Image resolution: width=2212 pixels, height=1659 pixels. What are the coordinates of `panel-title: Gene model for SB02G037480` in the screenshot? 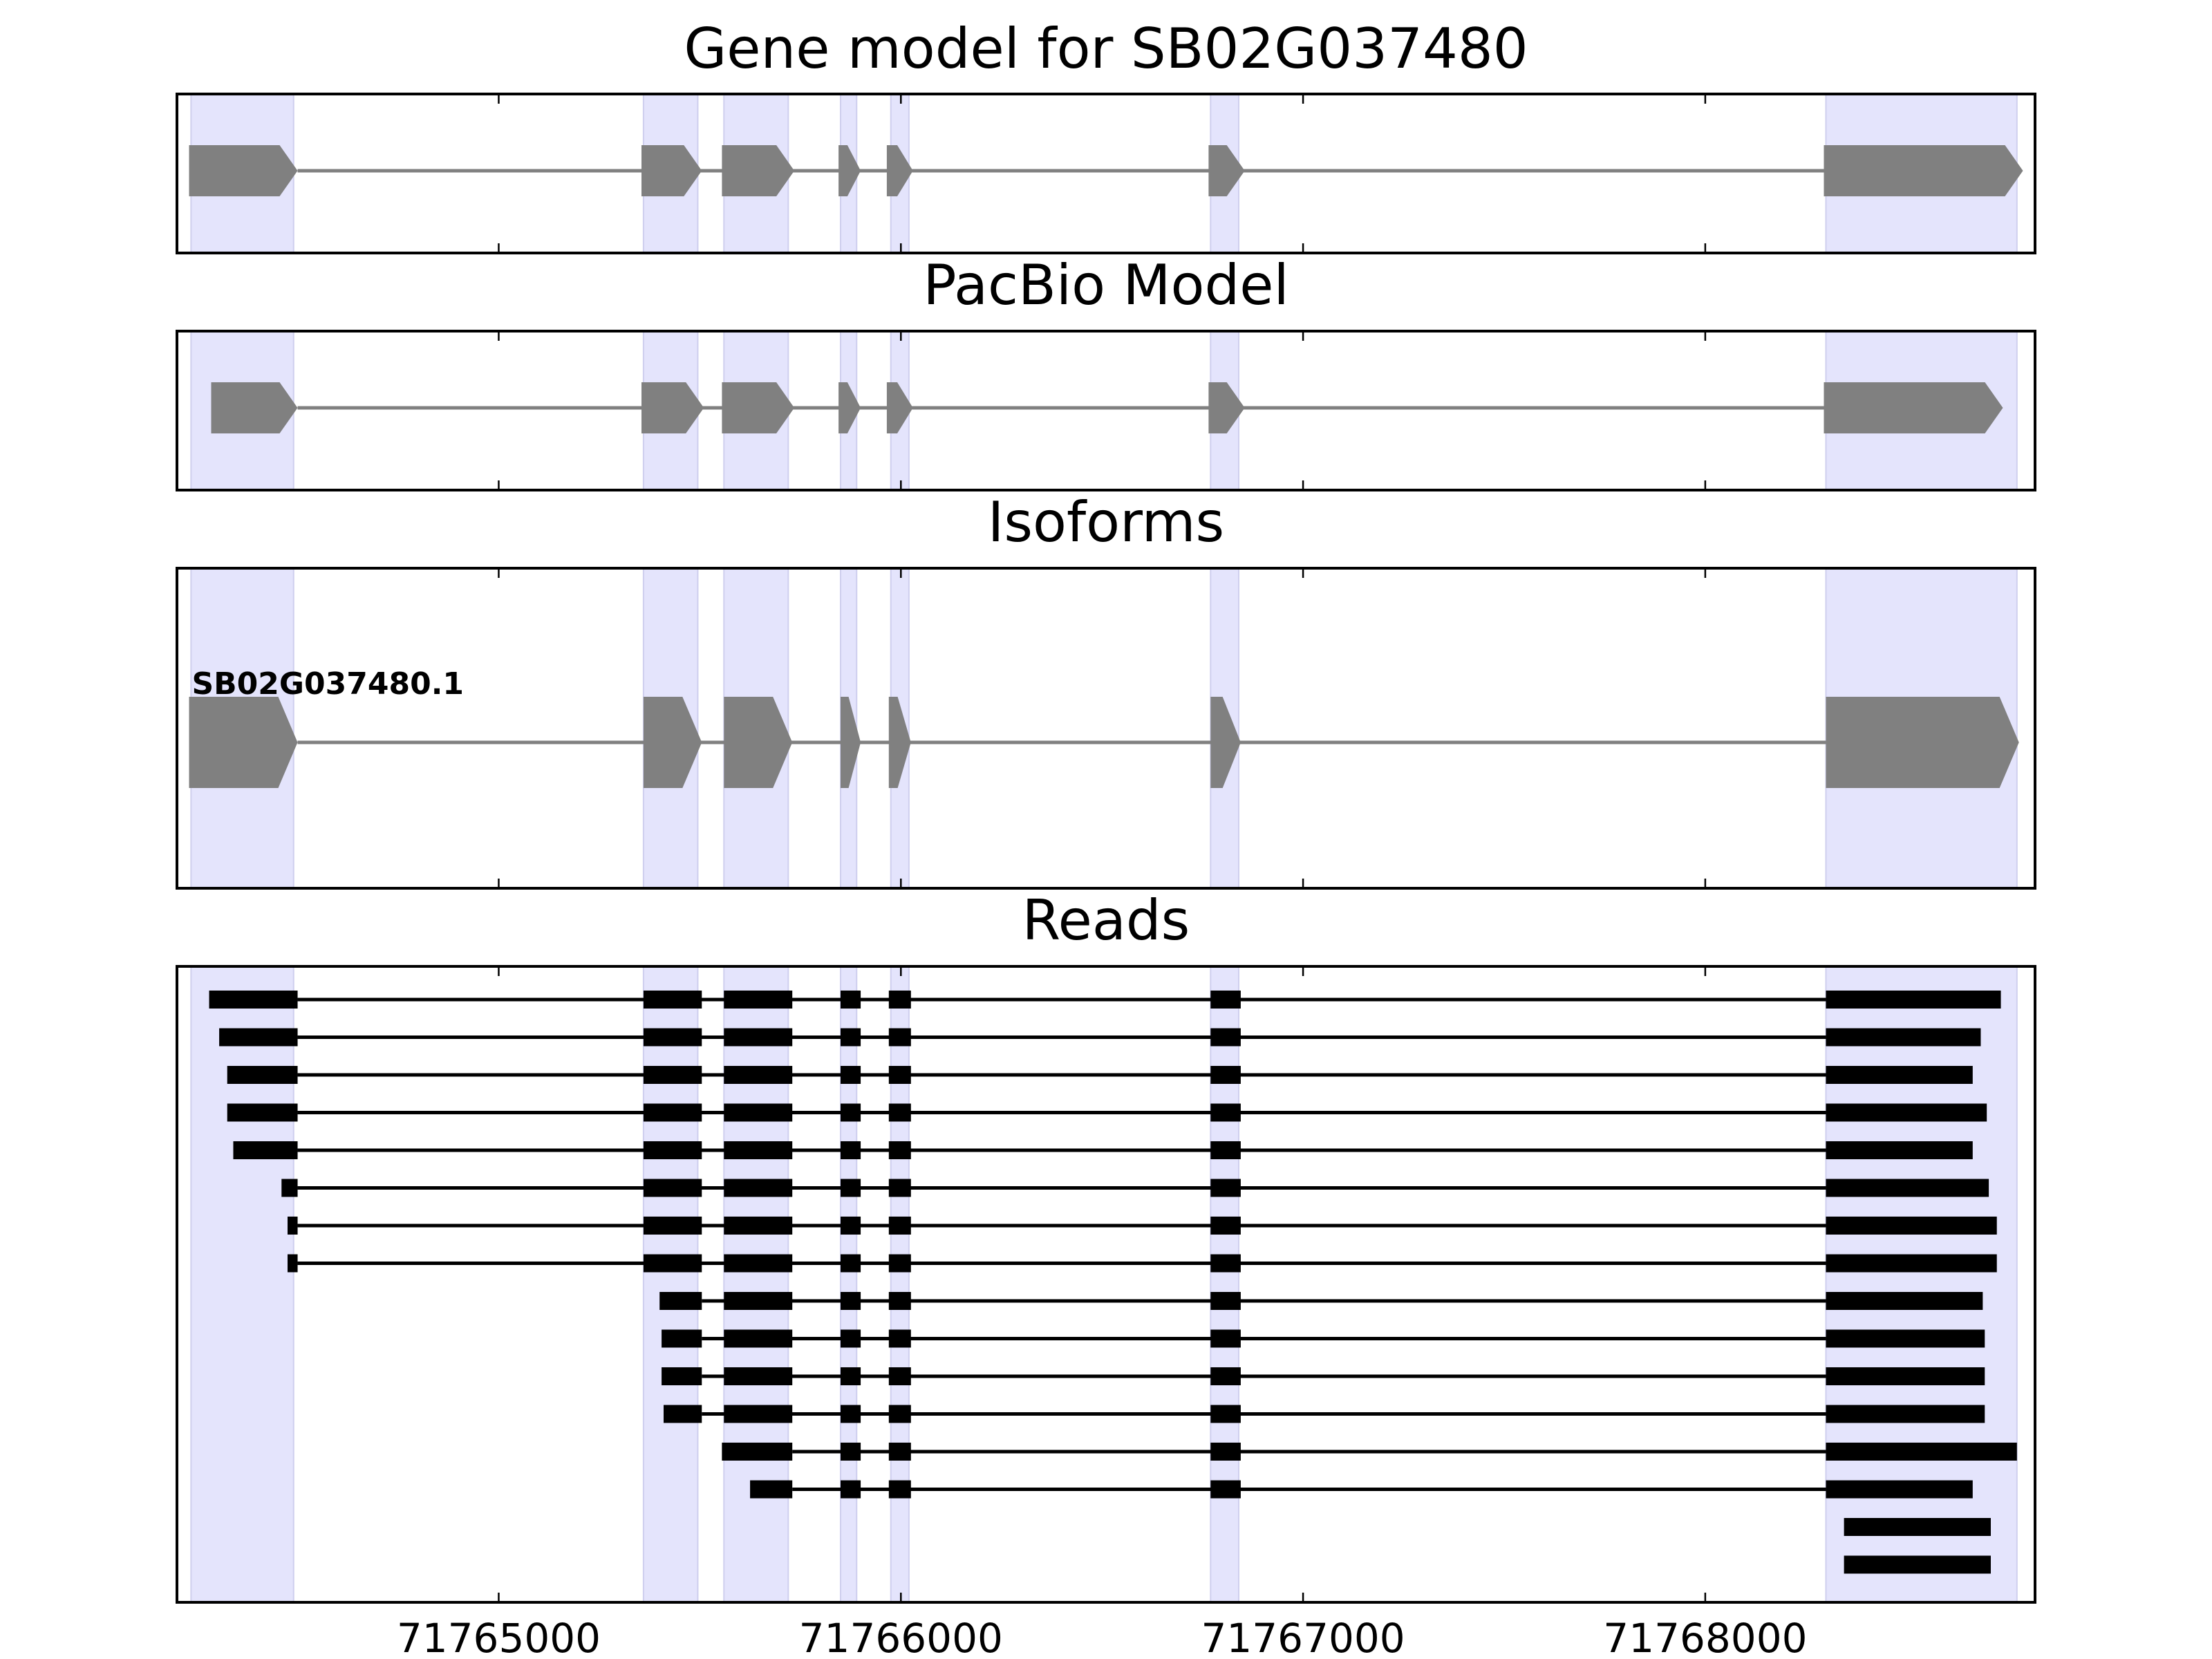 It's located at (1106, 49).